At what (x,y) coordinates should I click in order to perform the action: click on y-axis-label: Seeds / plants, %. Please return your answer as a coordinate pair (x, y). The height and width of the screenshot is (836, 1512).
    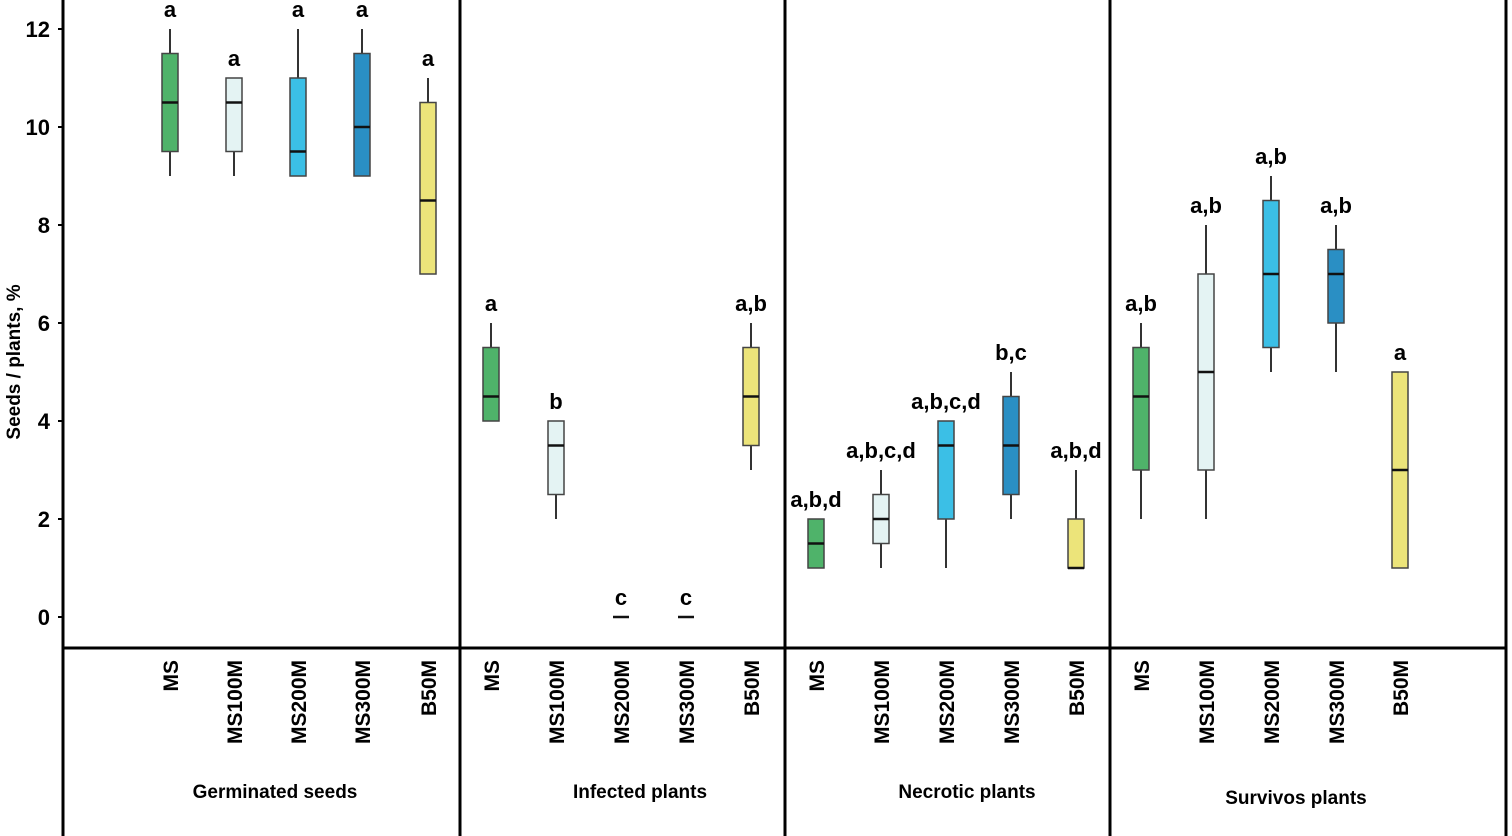
    Looking at the image, I should click on (14, 361).